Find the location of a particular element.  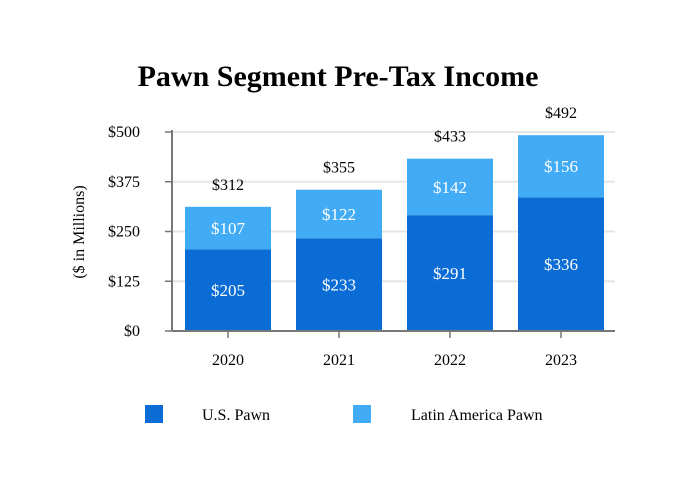

y-tick-label: $125 is located at coordinates (124, 281).